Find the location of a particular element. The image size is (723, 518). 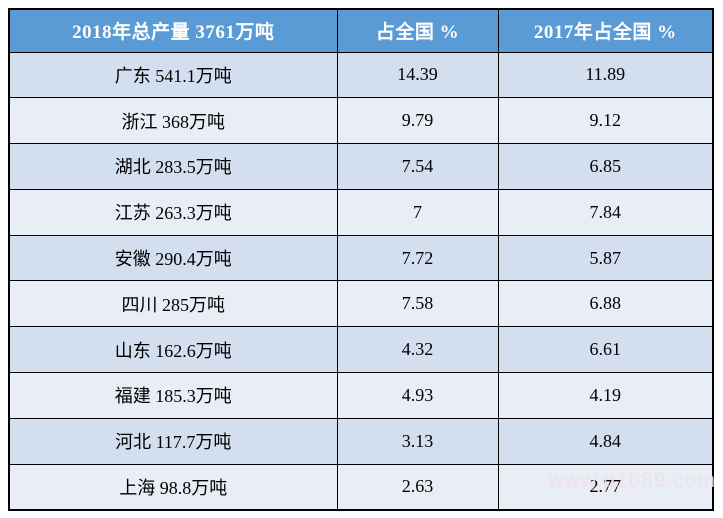

table-row: 上海 98.8万吨 2.63 2.77 is located at coordinates (361, 487).